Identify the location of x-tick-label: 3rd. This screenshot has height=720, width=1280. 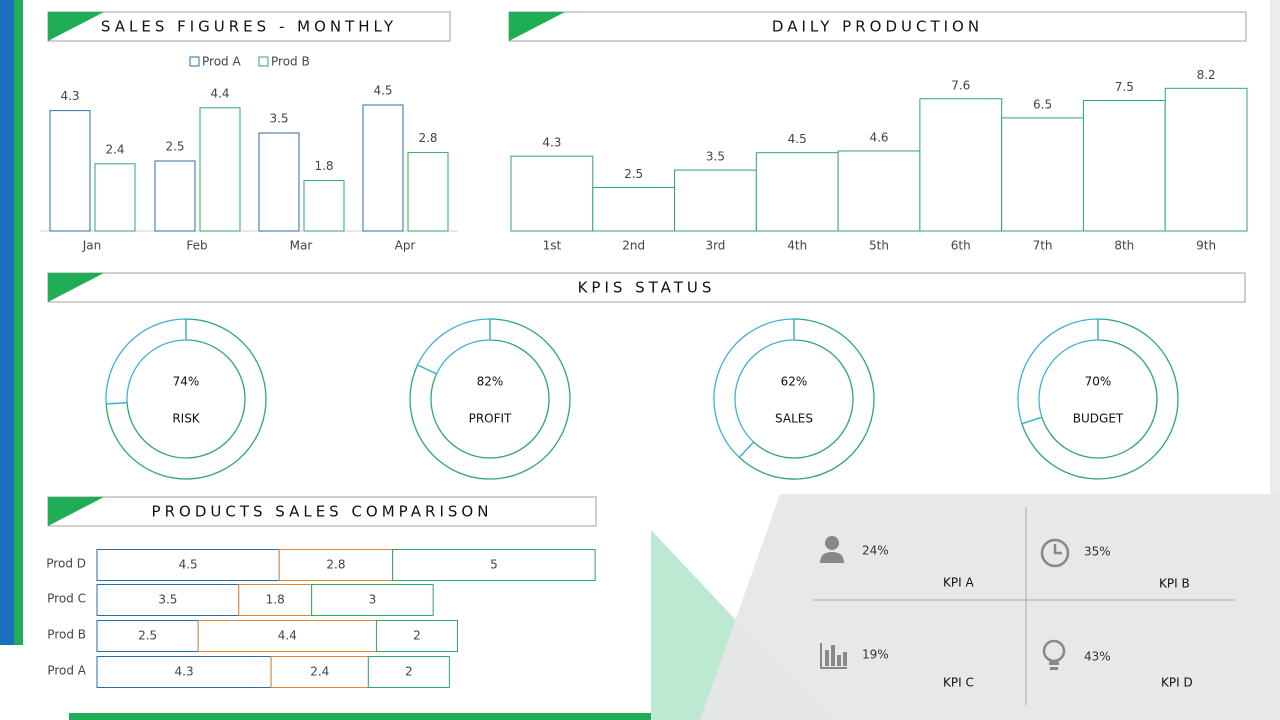
(715, 246).